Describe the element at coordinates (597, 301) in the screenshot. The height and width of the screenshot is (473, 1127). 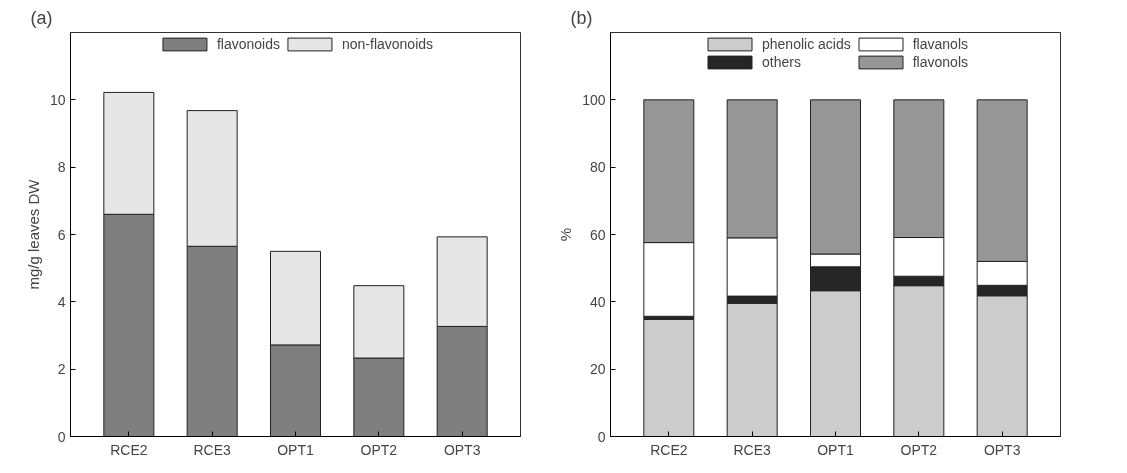
I see `y-tick-label: 40` at that location.